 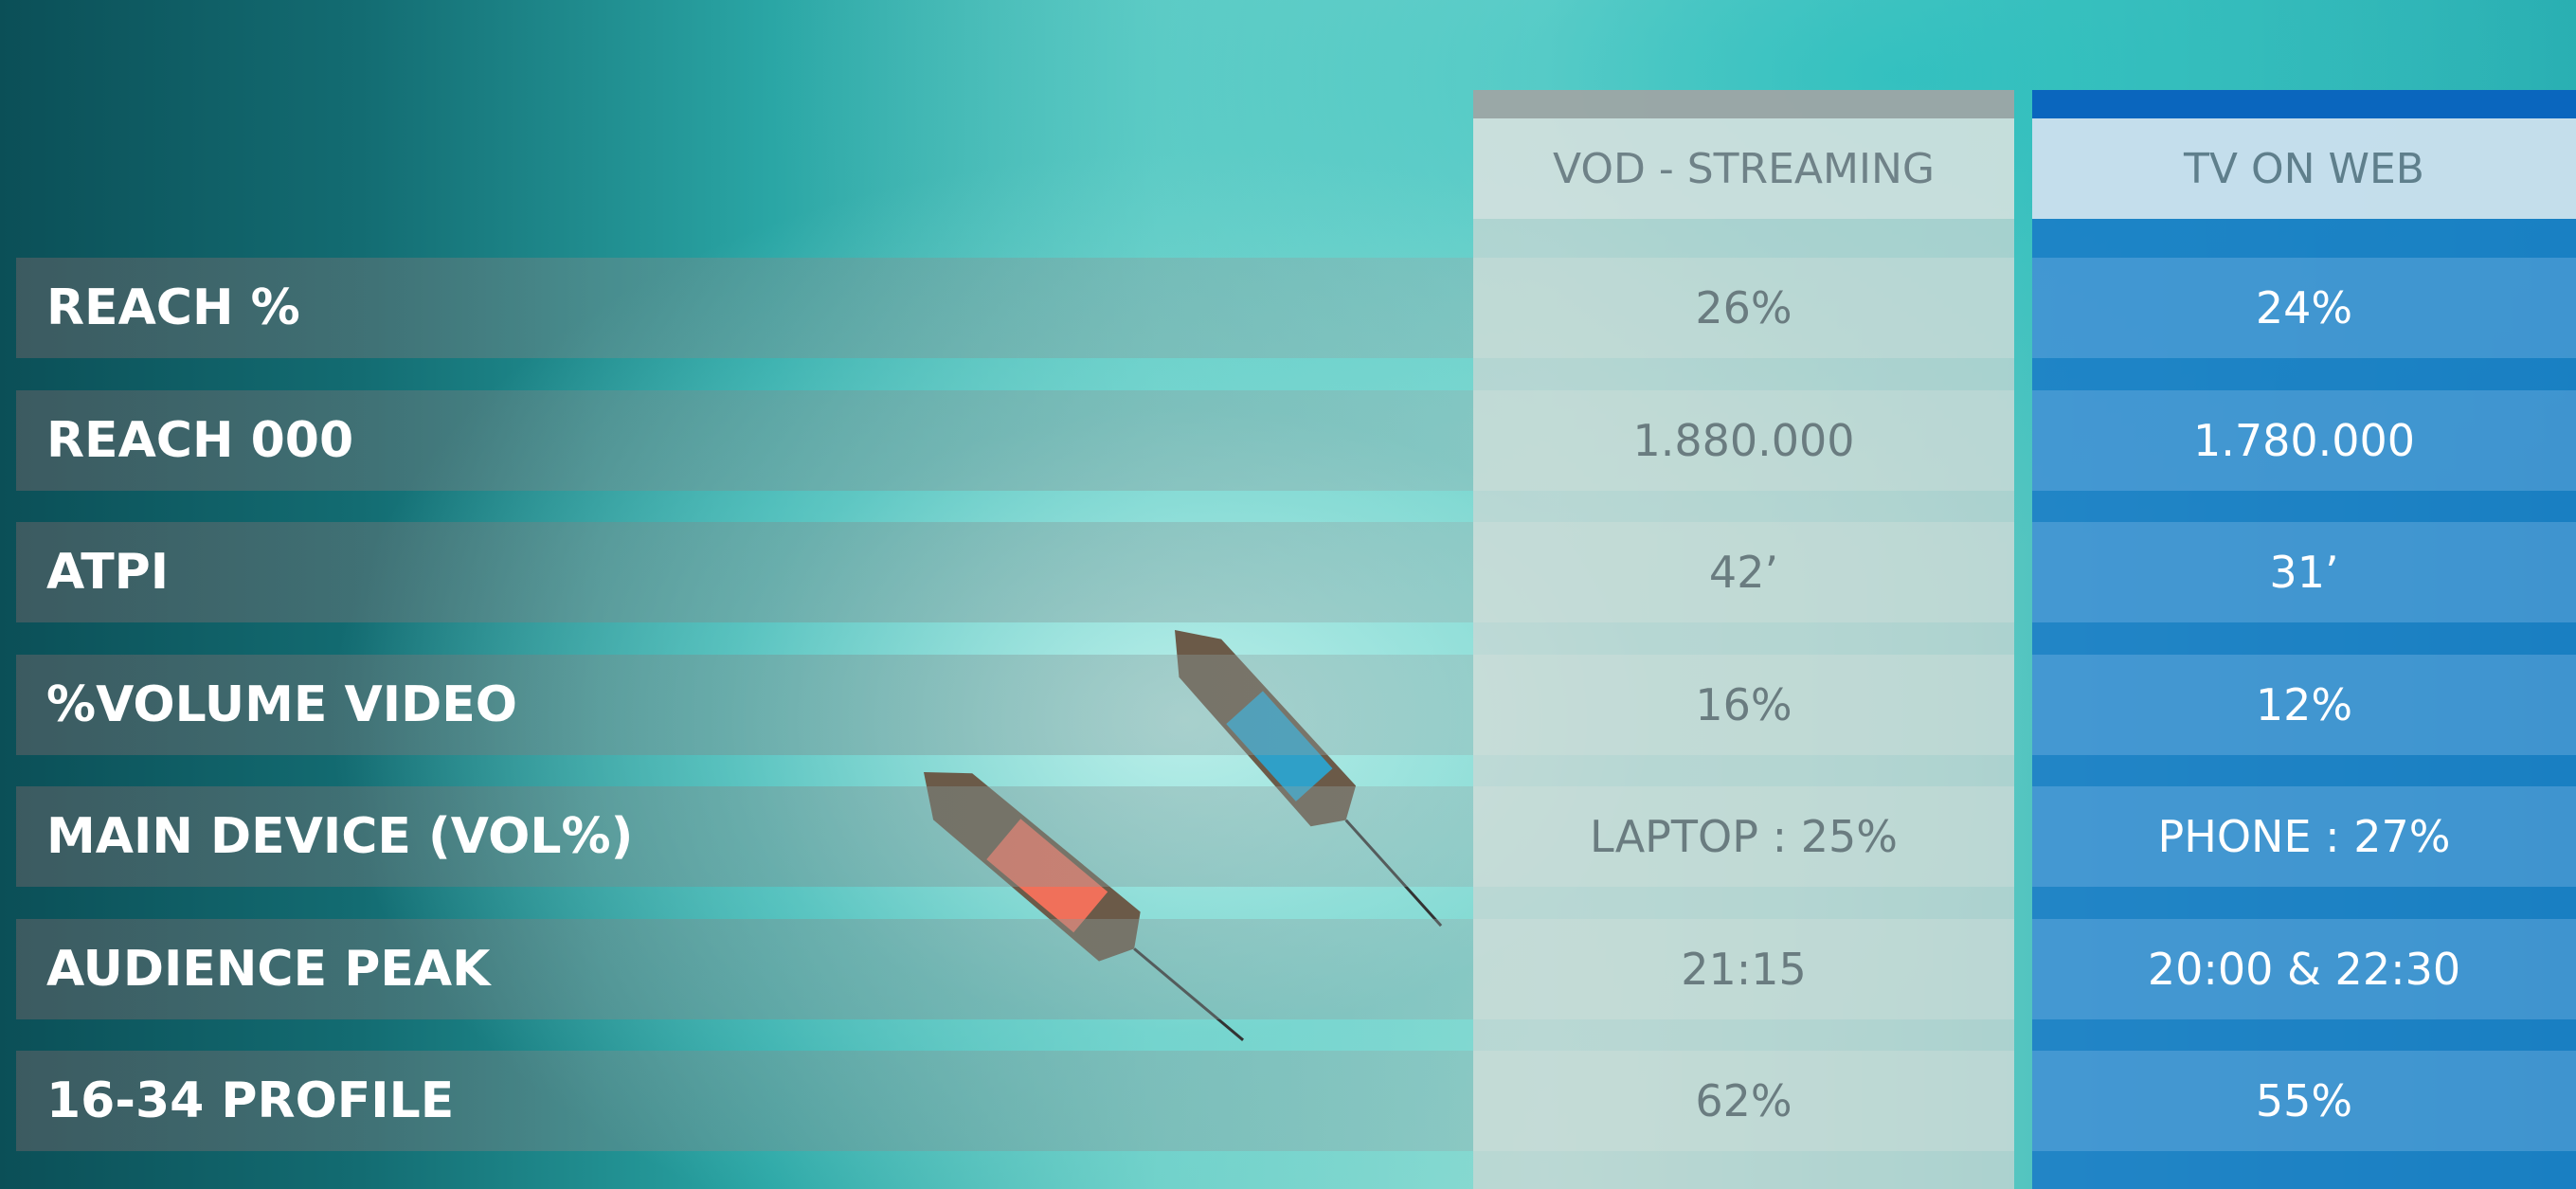 What do you see at coordinates (1743, 104) in the screenshot?
I see `vod-column-top` at bounding box center [1743, 104].